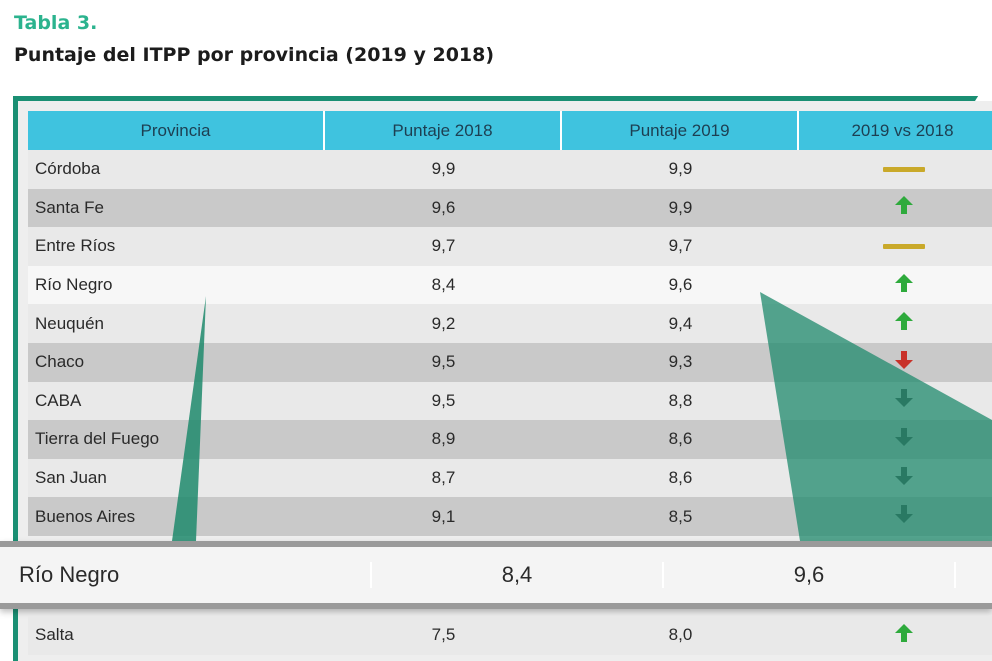  Describe the element at coordinates (680, 246) in the screenshot. I see `cell-puntaje-2019: 9,7` at that location.